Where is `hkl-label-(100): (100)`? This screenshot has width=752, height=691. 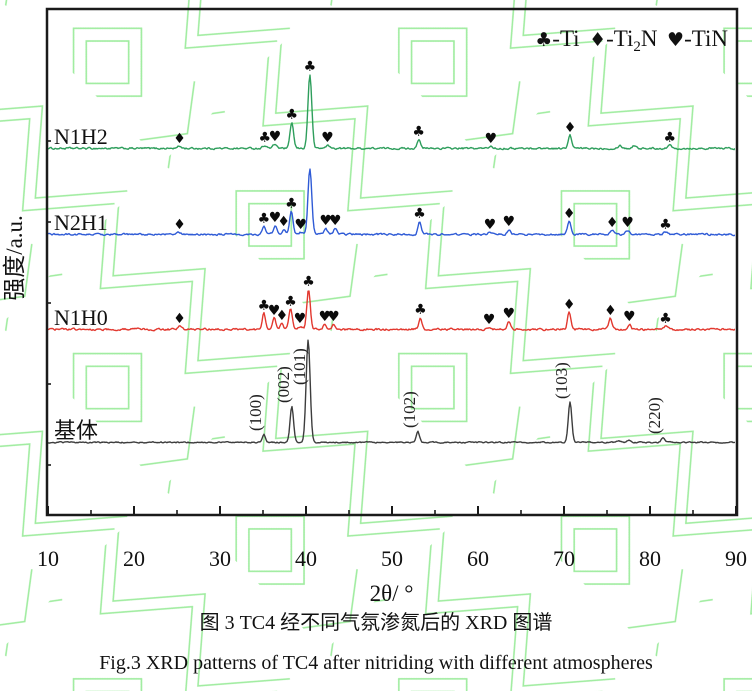 hkl-label-(100): (100) is located at coordinates (255, 412).